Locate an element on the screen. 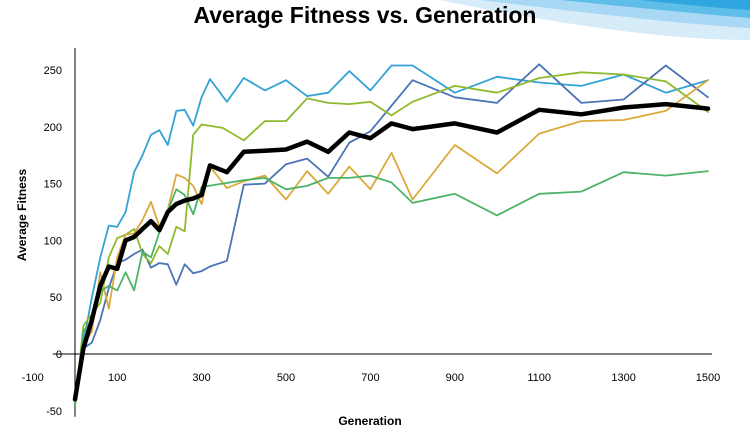 The width and height of the screenshot is (750, 430). x-tick-label: 900 is located at coordinates (455, 378).